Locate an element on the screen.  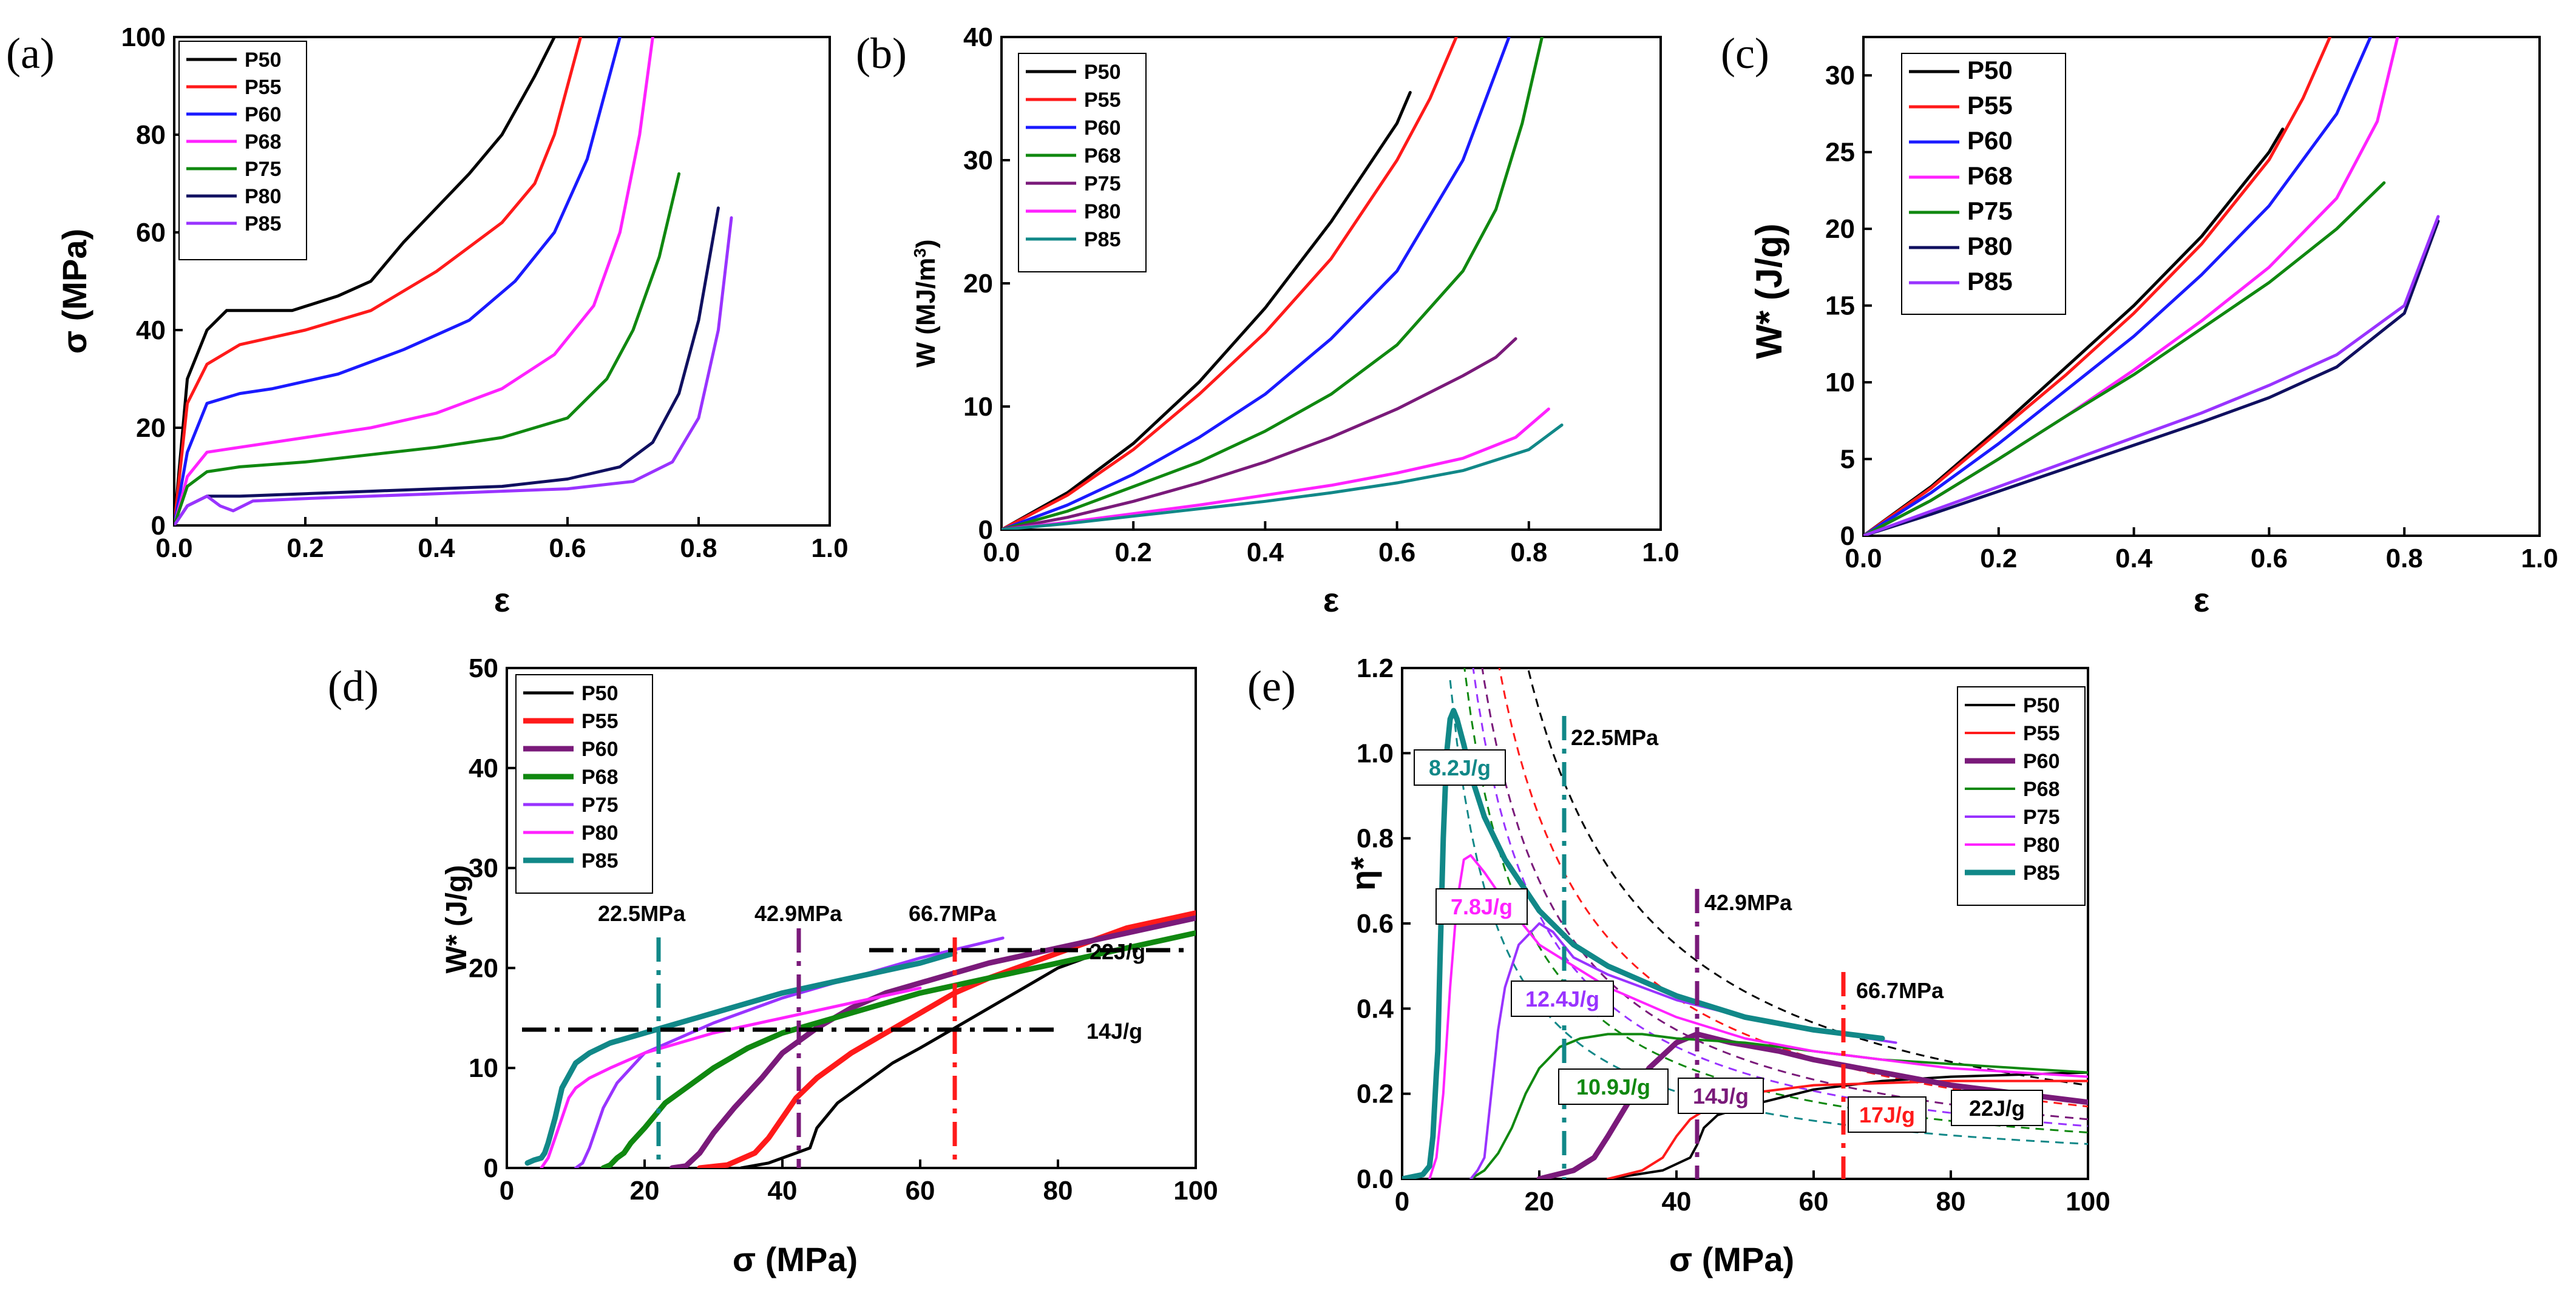
chart-b-series-p80 is located at coordinates (1276, 468).